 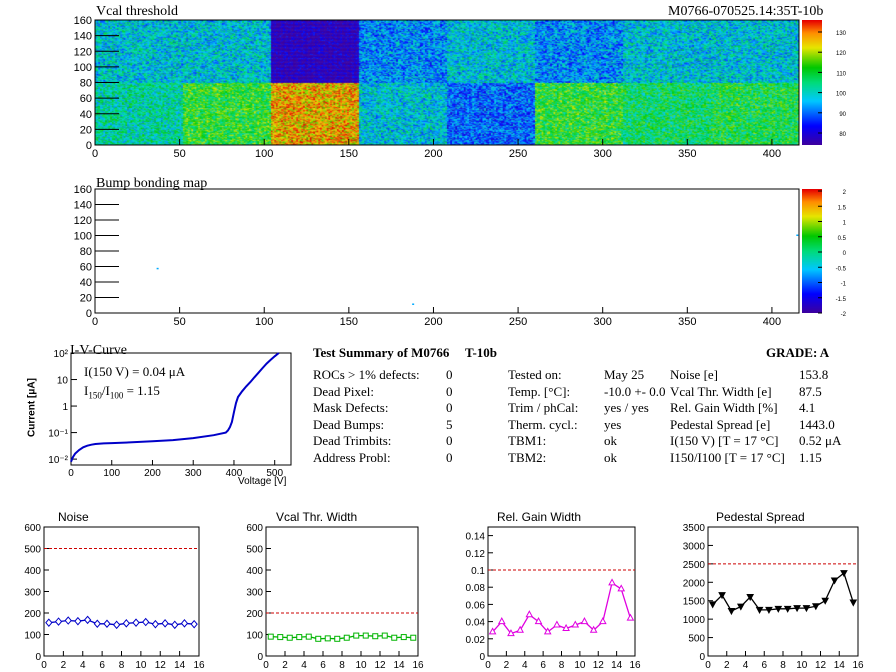 What do you see at coordinates (116, 395) in the screenshot?
I see `iv-ratio-sub-2: 100` at bounding box center [116, 395].